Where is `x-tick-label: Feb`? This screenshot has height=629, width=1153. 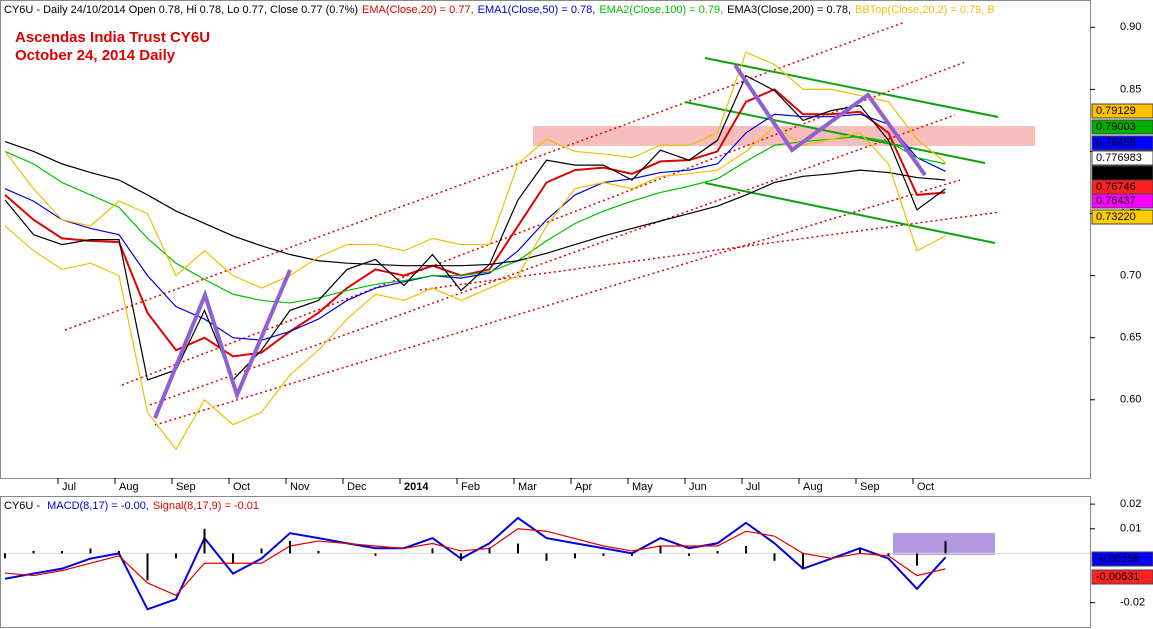
x-tick-label: Feb is located at coordinates (470, 487).